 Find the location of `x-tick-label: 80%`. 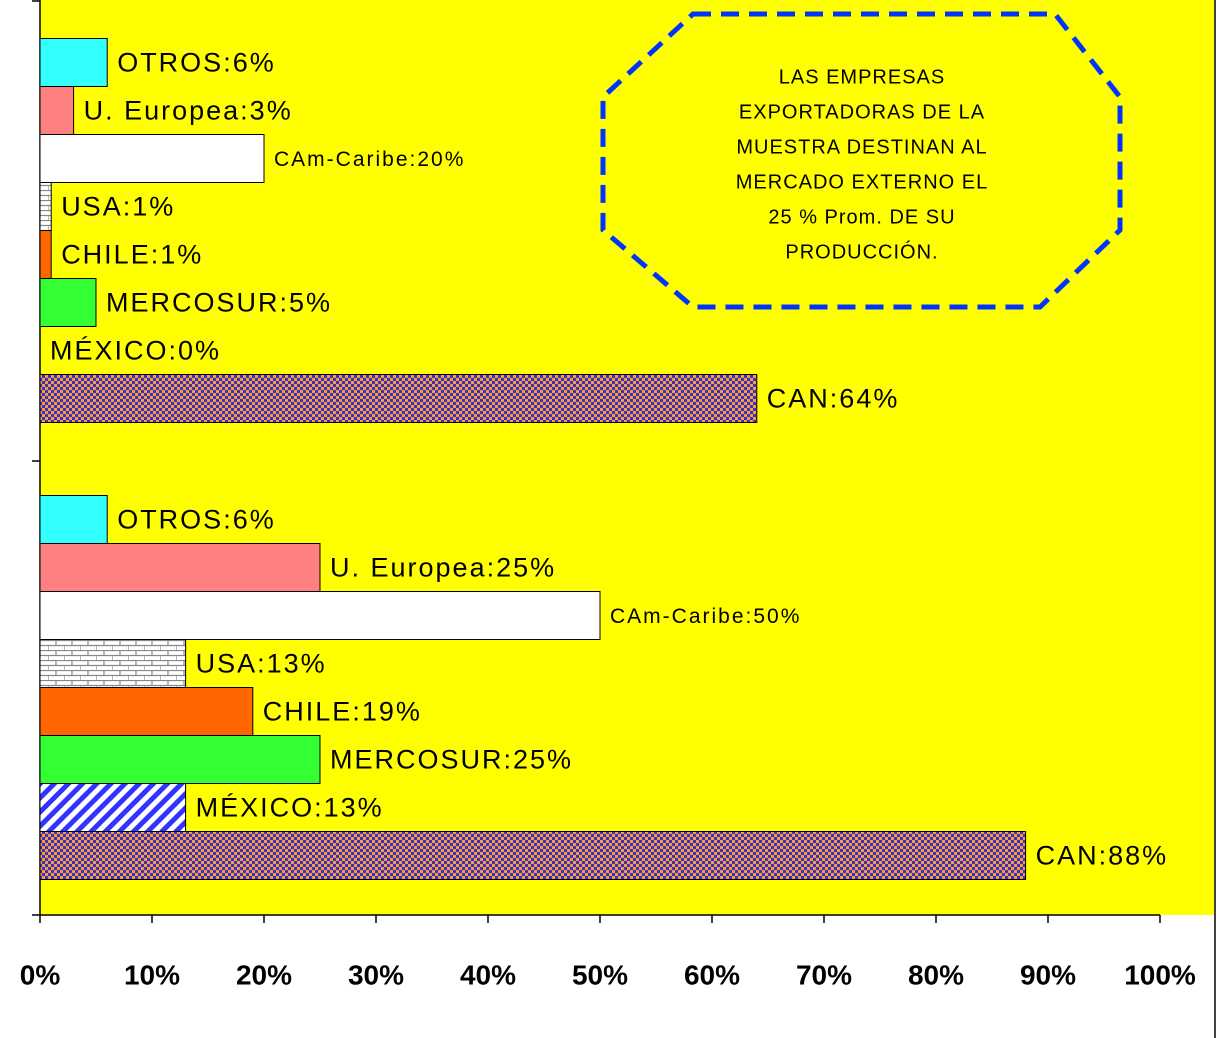

x-tick-label: 80% is located at coordinates (936, 974).